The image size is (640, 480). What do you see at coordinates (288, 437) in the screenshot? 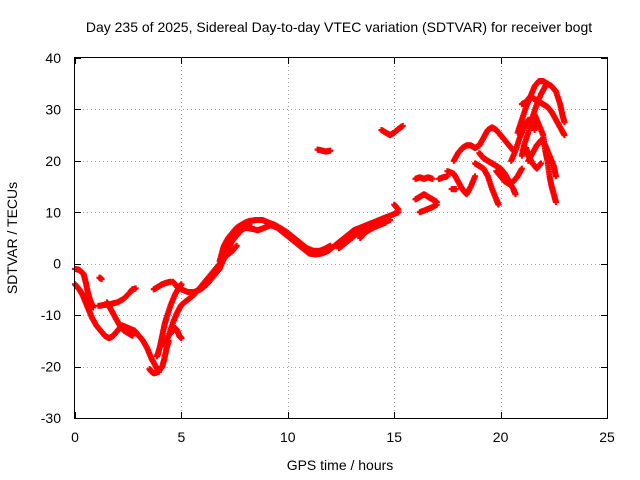
I see `x-tick-label: 10` at bounding box center [288, 437].